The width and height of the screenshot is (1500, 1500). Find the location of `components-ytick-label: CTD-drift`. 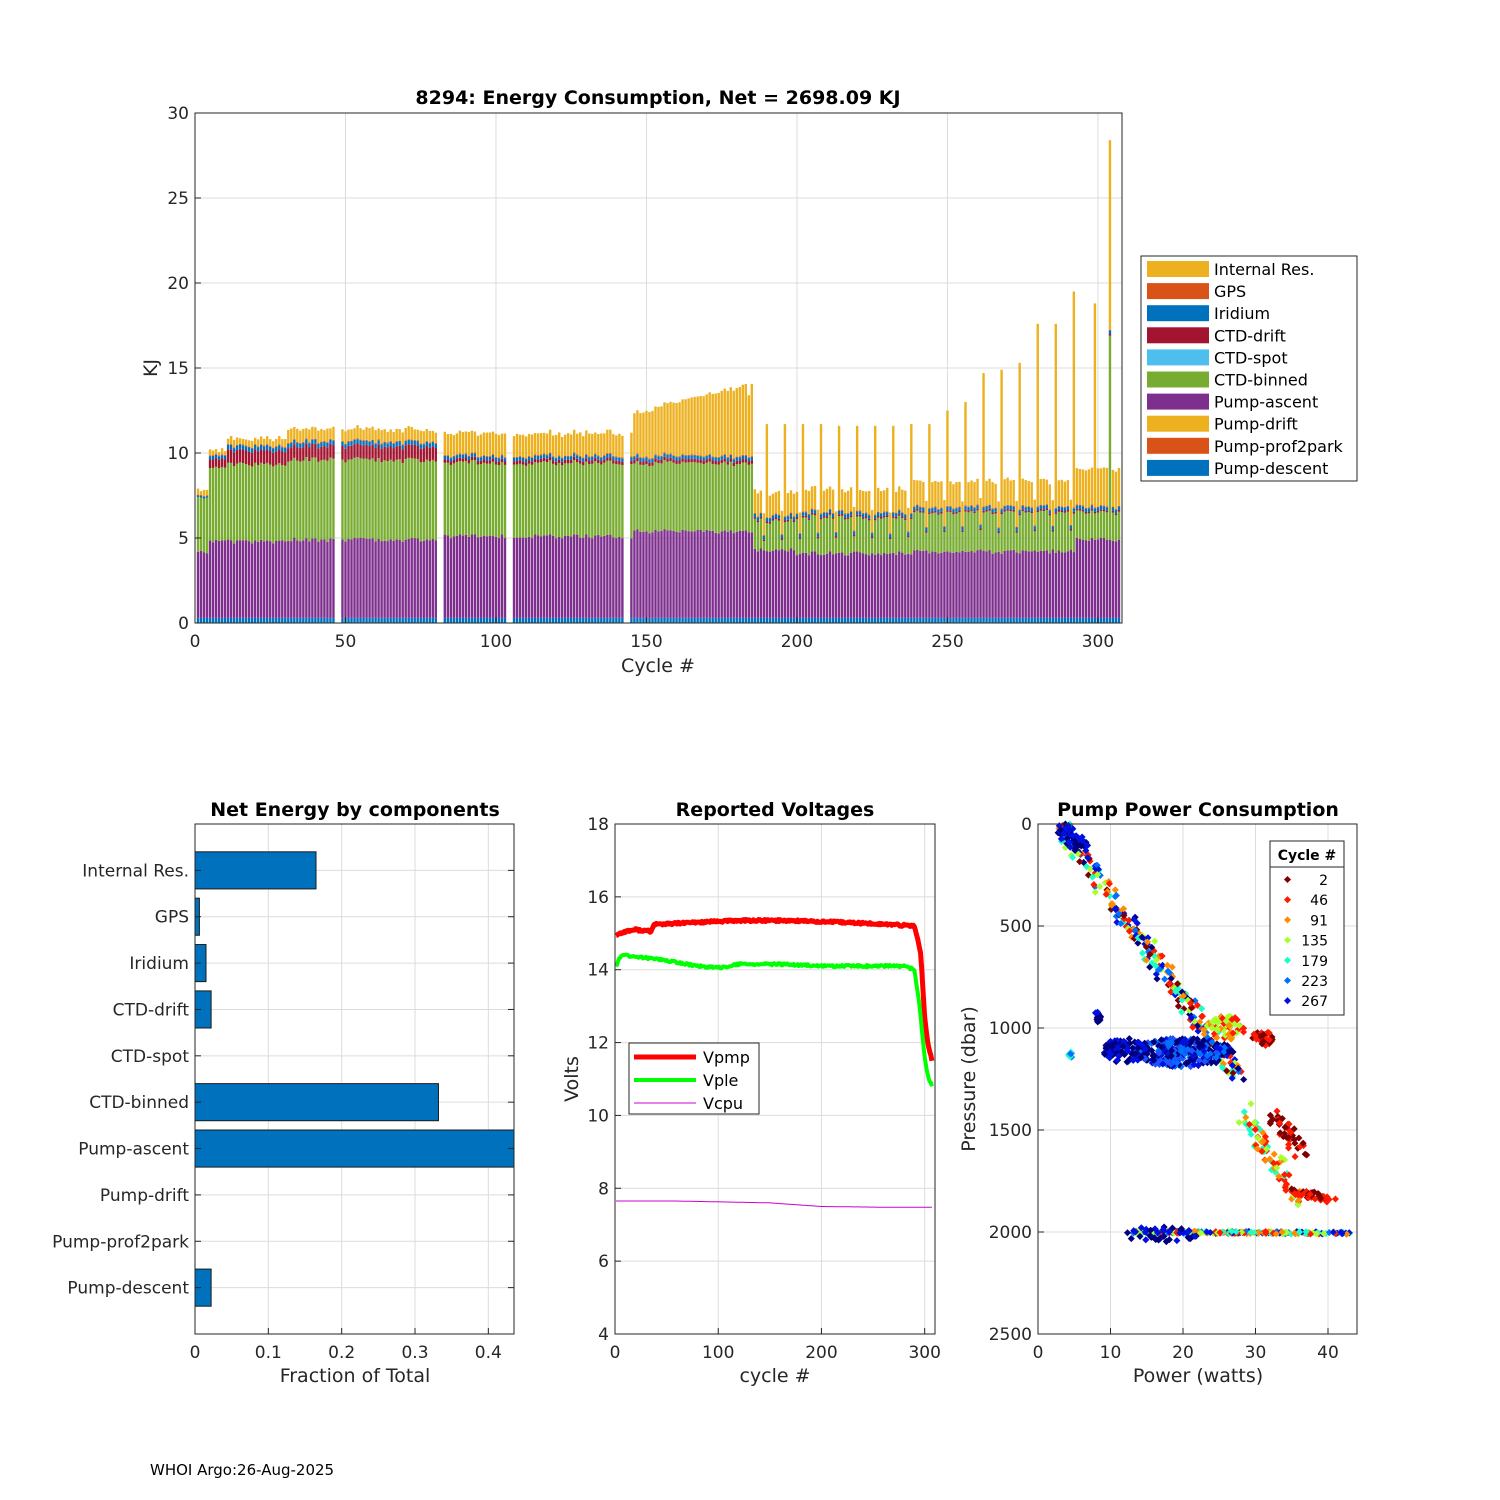

components-ytick-label: CTD-drift is located at coordinates (151, 1010).